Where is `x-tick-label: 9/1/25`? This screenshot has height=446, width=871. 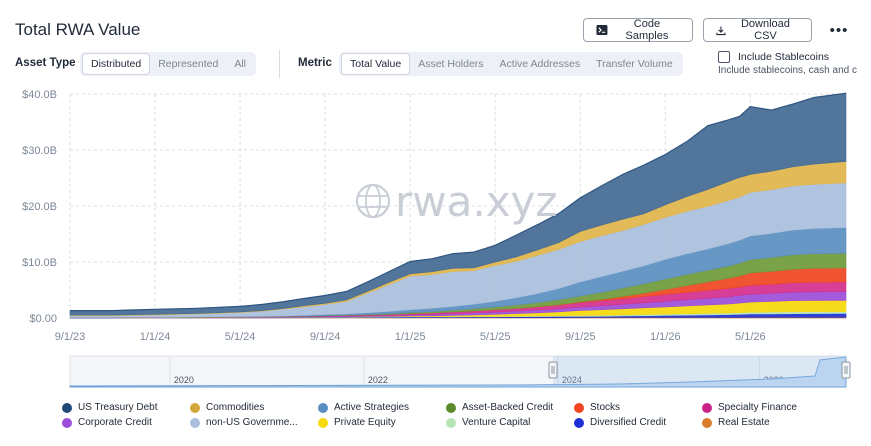 x-tick-label: 9/1/25 is located at coordinates (580, 337).